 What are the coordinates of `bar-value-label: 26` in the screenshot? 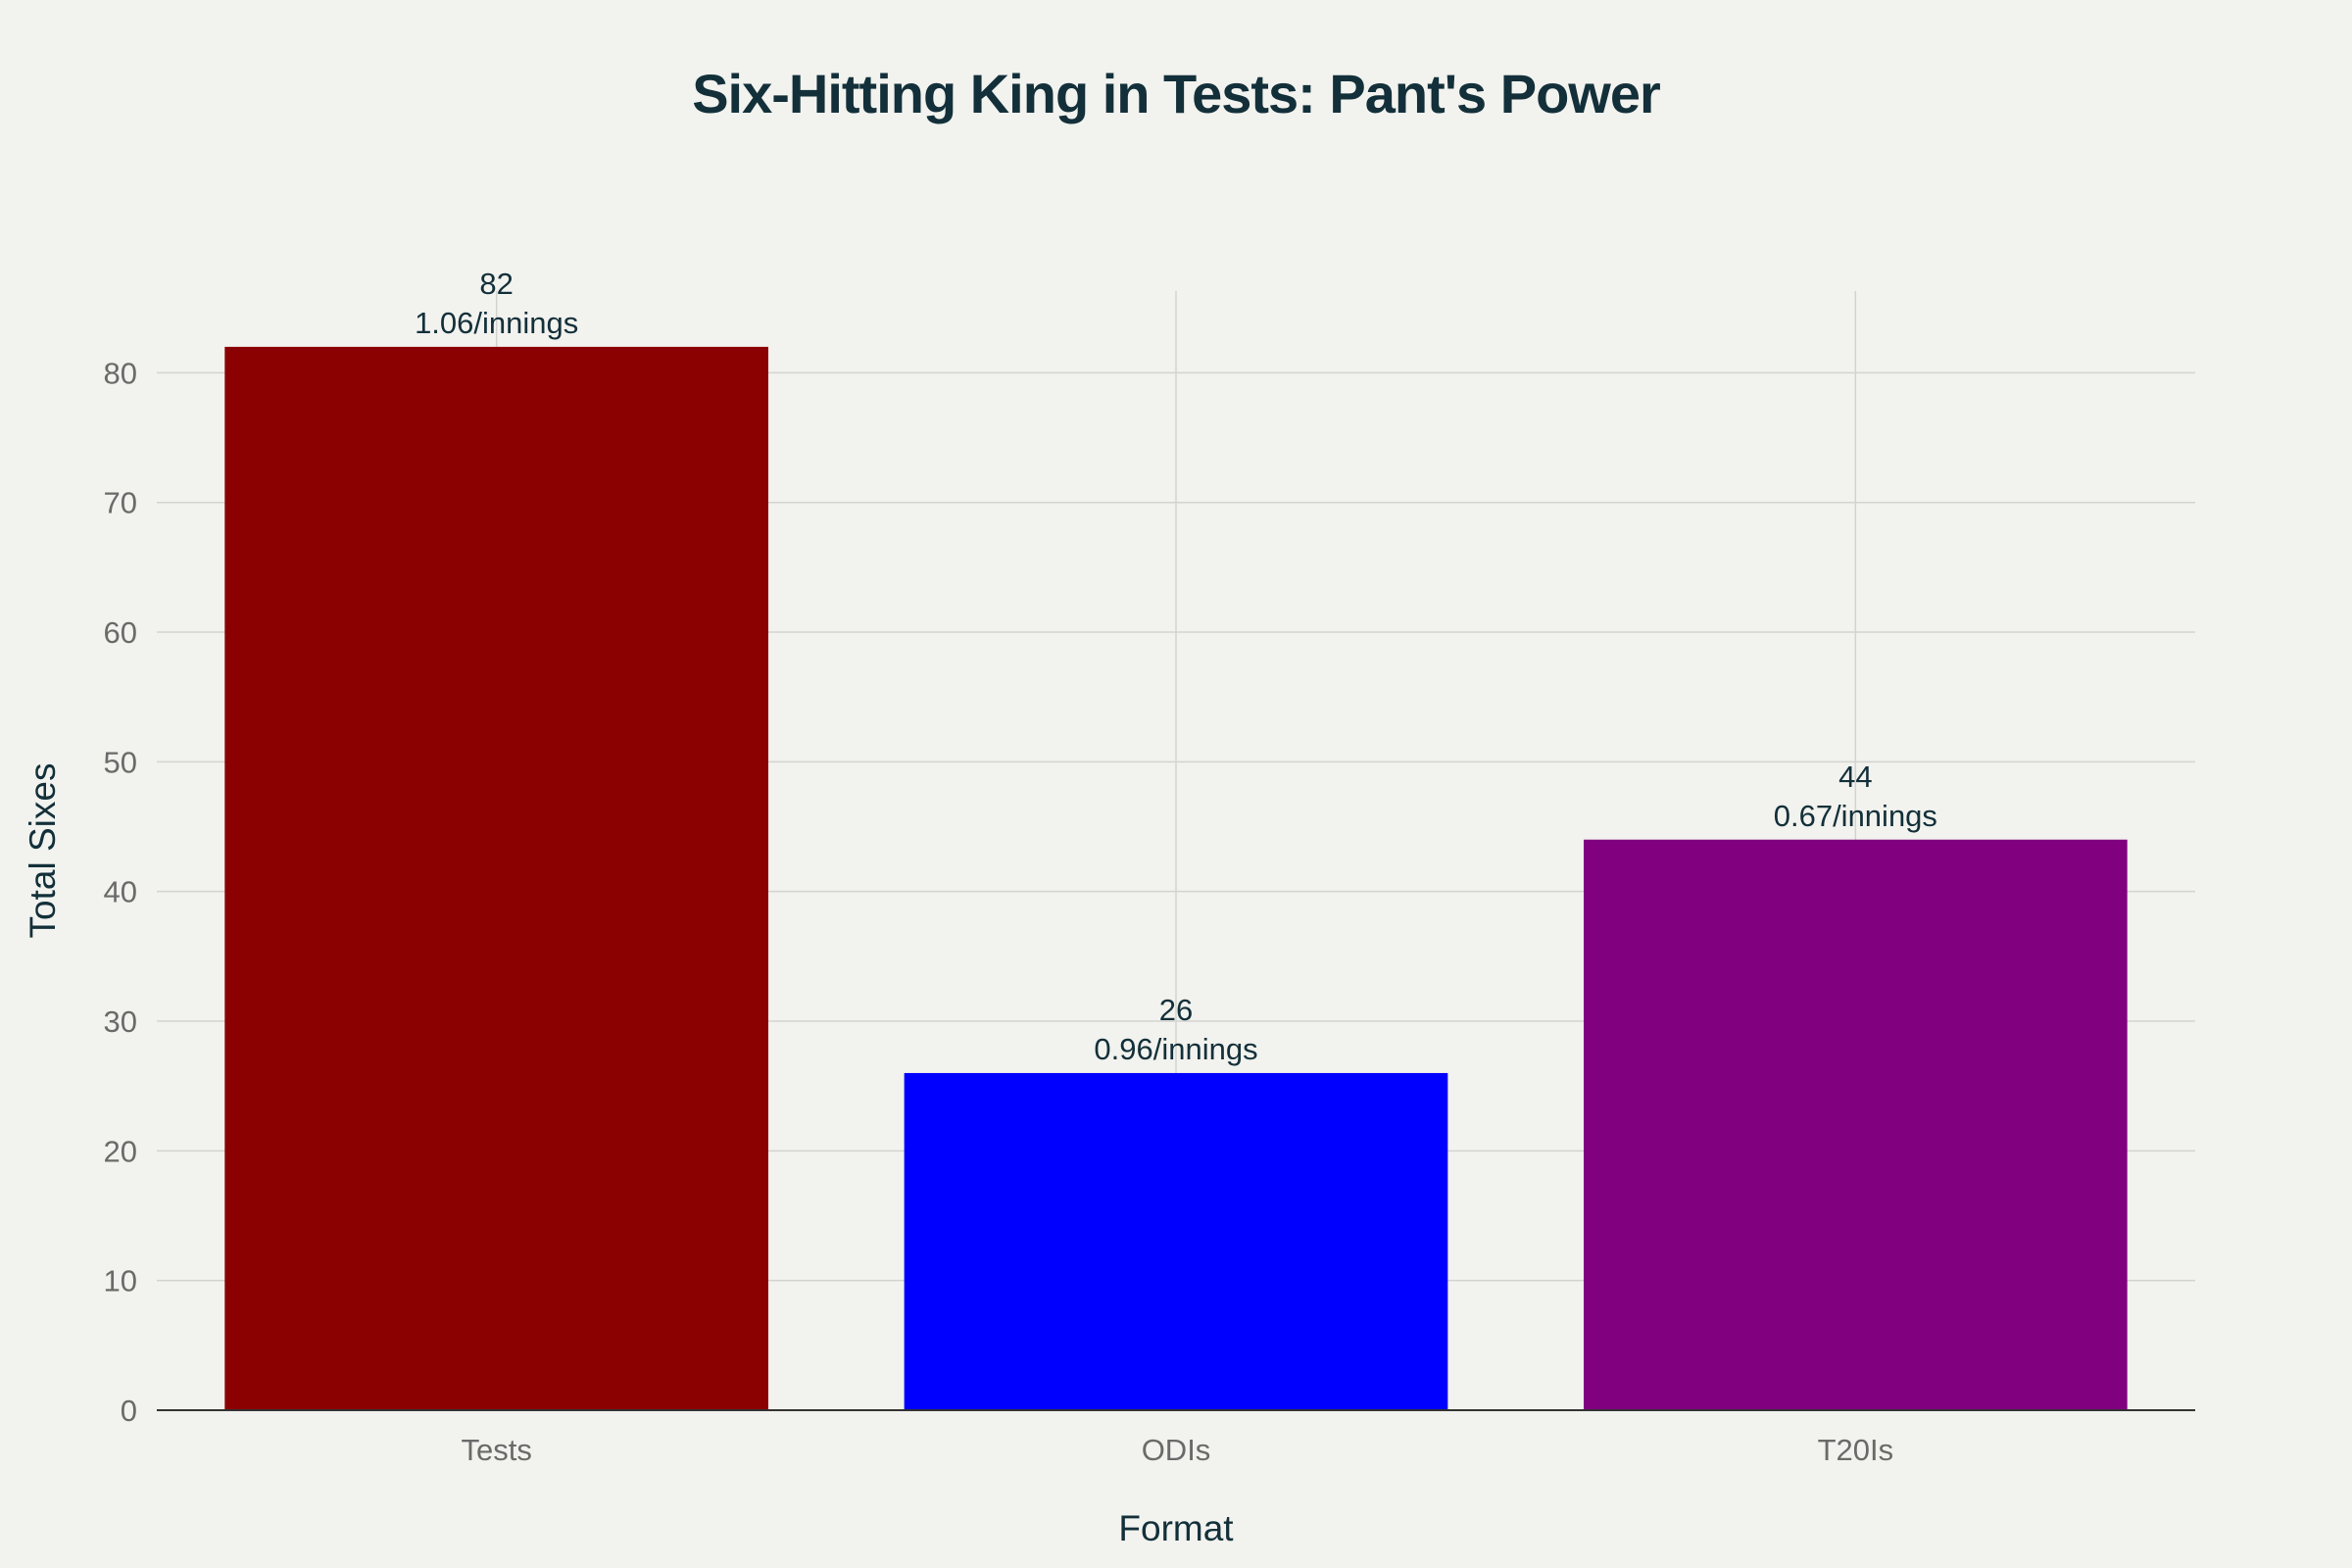 It's located at (1176, 1010).